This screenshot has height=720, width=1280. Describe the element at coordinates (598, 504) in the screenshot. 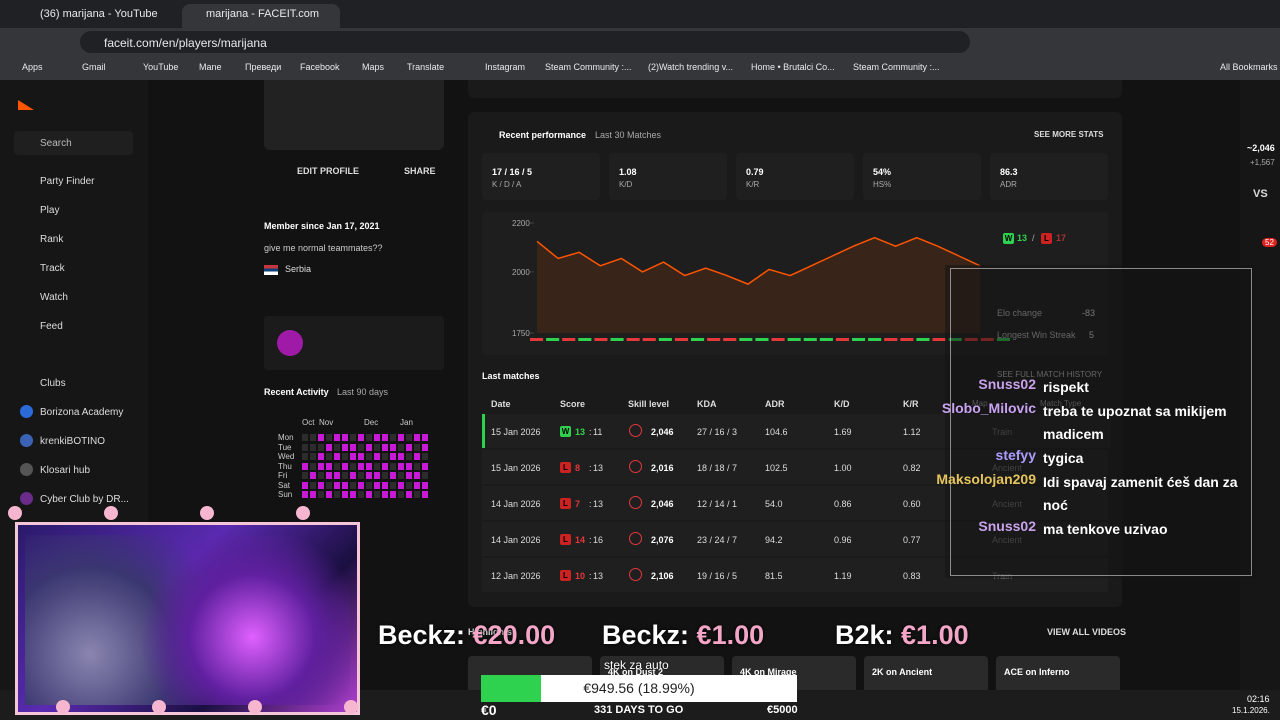

I see `opp-score: 13` at that location.